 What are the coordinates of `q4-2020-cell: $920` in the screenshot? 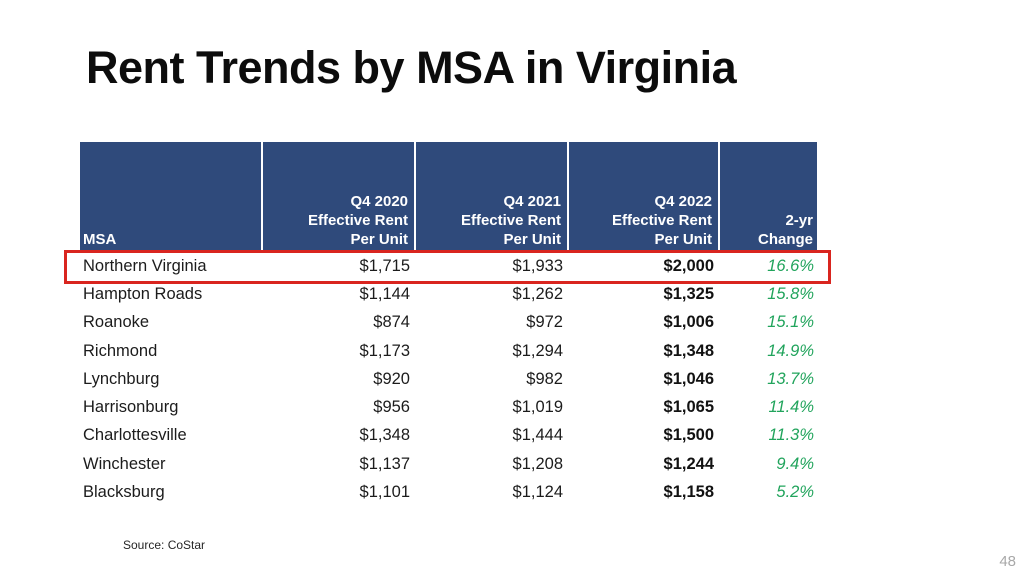 It's located at (391, 378).